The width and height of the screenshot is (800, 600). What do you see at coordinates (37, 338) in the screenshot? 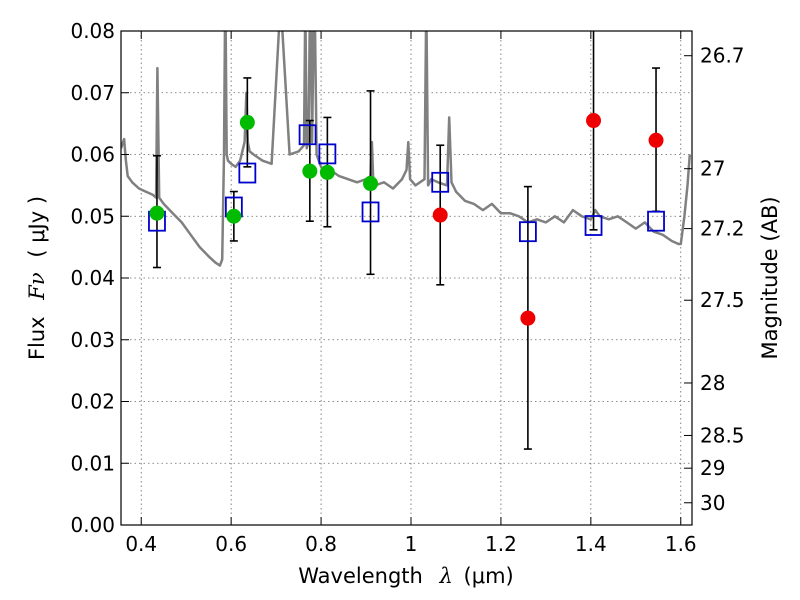
I see `y-axis-title-text: Flux` at bounding box center [37, 338].